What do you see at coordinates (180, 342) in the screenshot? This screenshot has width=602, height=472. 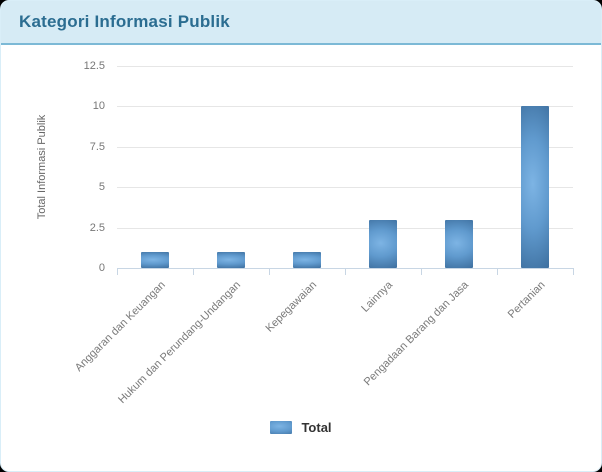 I see `x-tick-label: Hukum dan Perundang-Undangan` at bounding box center [180, 342].